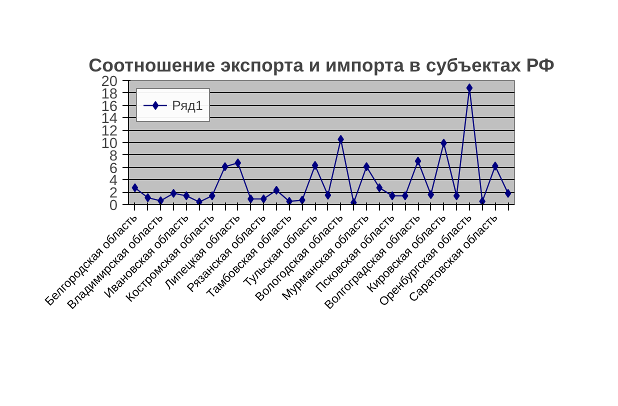 This screenshot has width=618, height=406. Describe the element at coordinates (113, 206) in the screenshot. I see `y-tick-label: 0` at that location.